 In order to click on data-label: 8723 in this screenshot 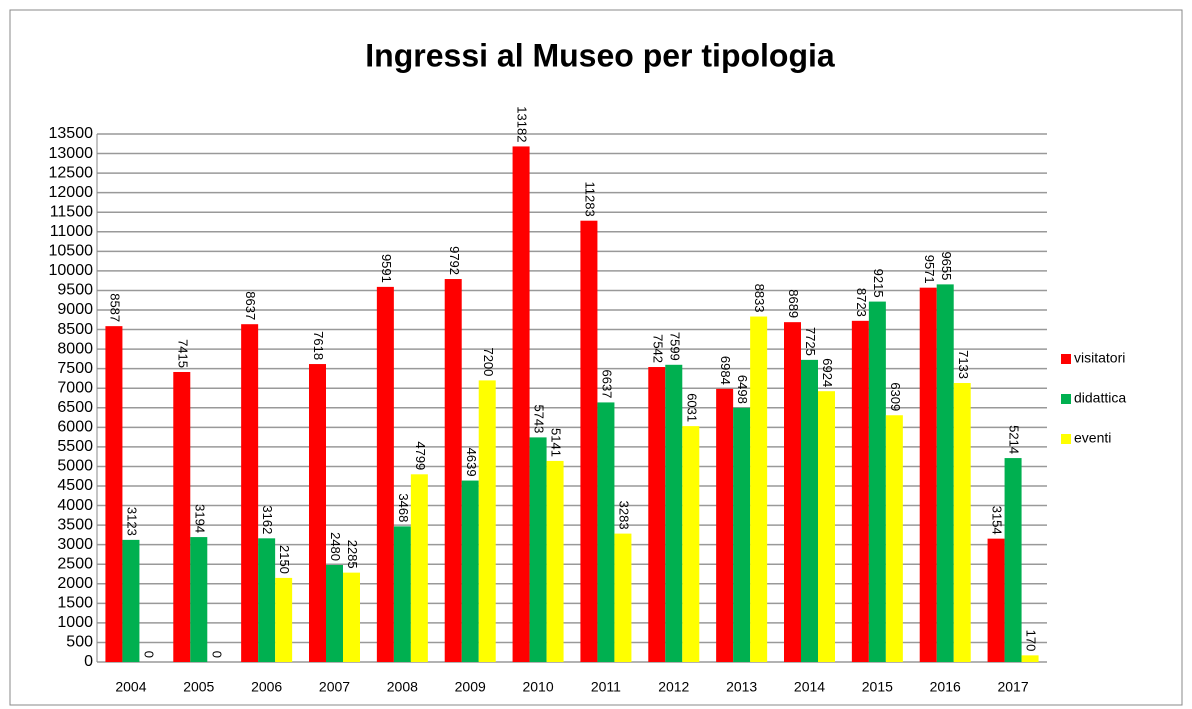, I will do `click(861, 302)`.